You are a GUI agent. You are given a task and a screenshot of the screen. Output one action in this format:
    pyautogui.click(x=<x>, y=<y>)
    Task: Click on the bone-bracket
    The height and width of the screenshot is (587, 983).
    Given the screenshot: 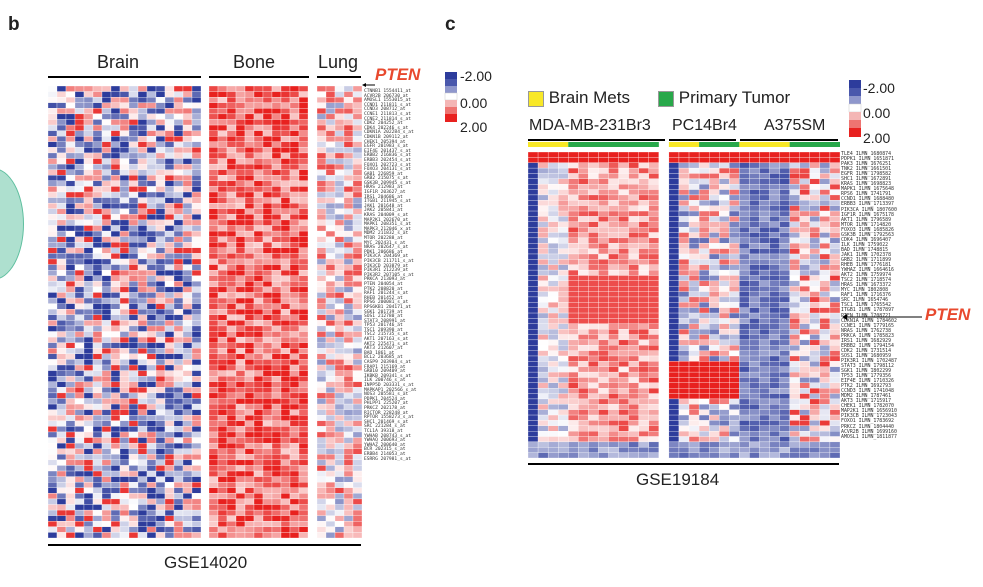 What is the action you would take?
    pyautogui.click(x=259, y=77)
    